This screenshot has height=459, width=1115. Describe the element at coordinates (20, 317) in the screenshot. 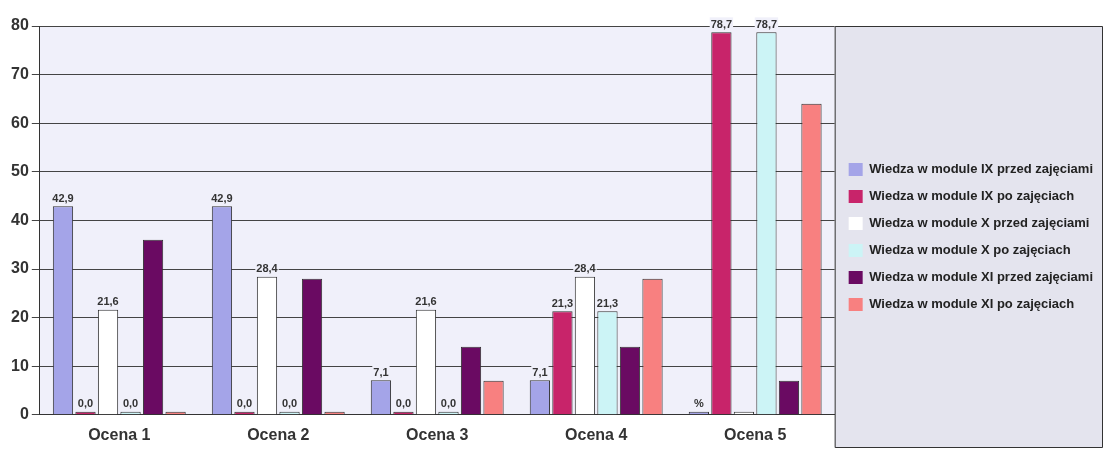

I see `y-tick-label: 20` at that location.